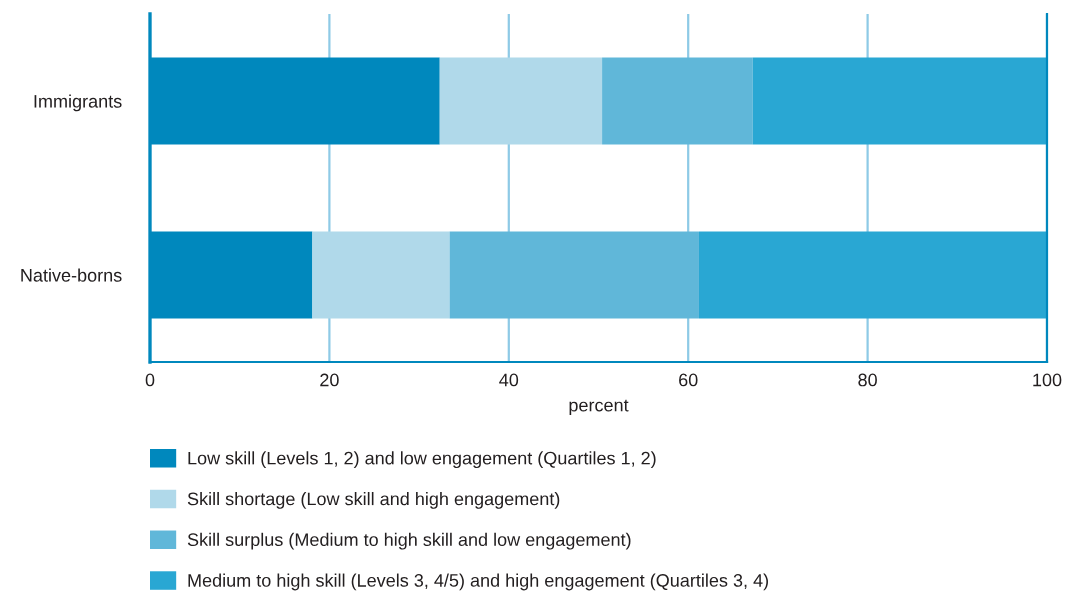 Image resolution: width=1071 pixels, height=592 pixels. Describe the element at coordinates (329, 380) in the screenshot. I see `x-tick-label: 20` at that location.